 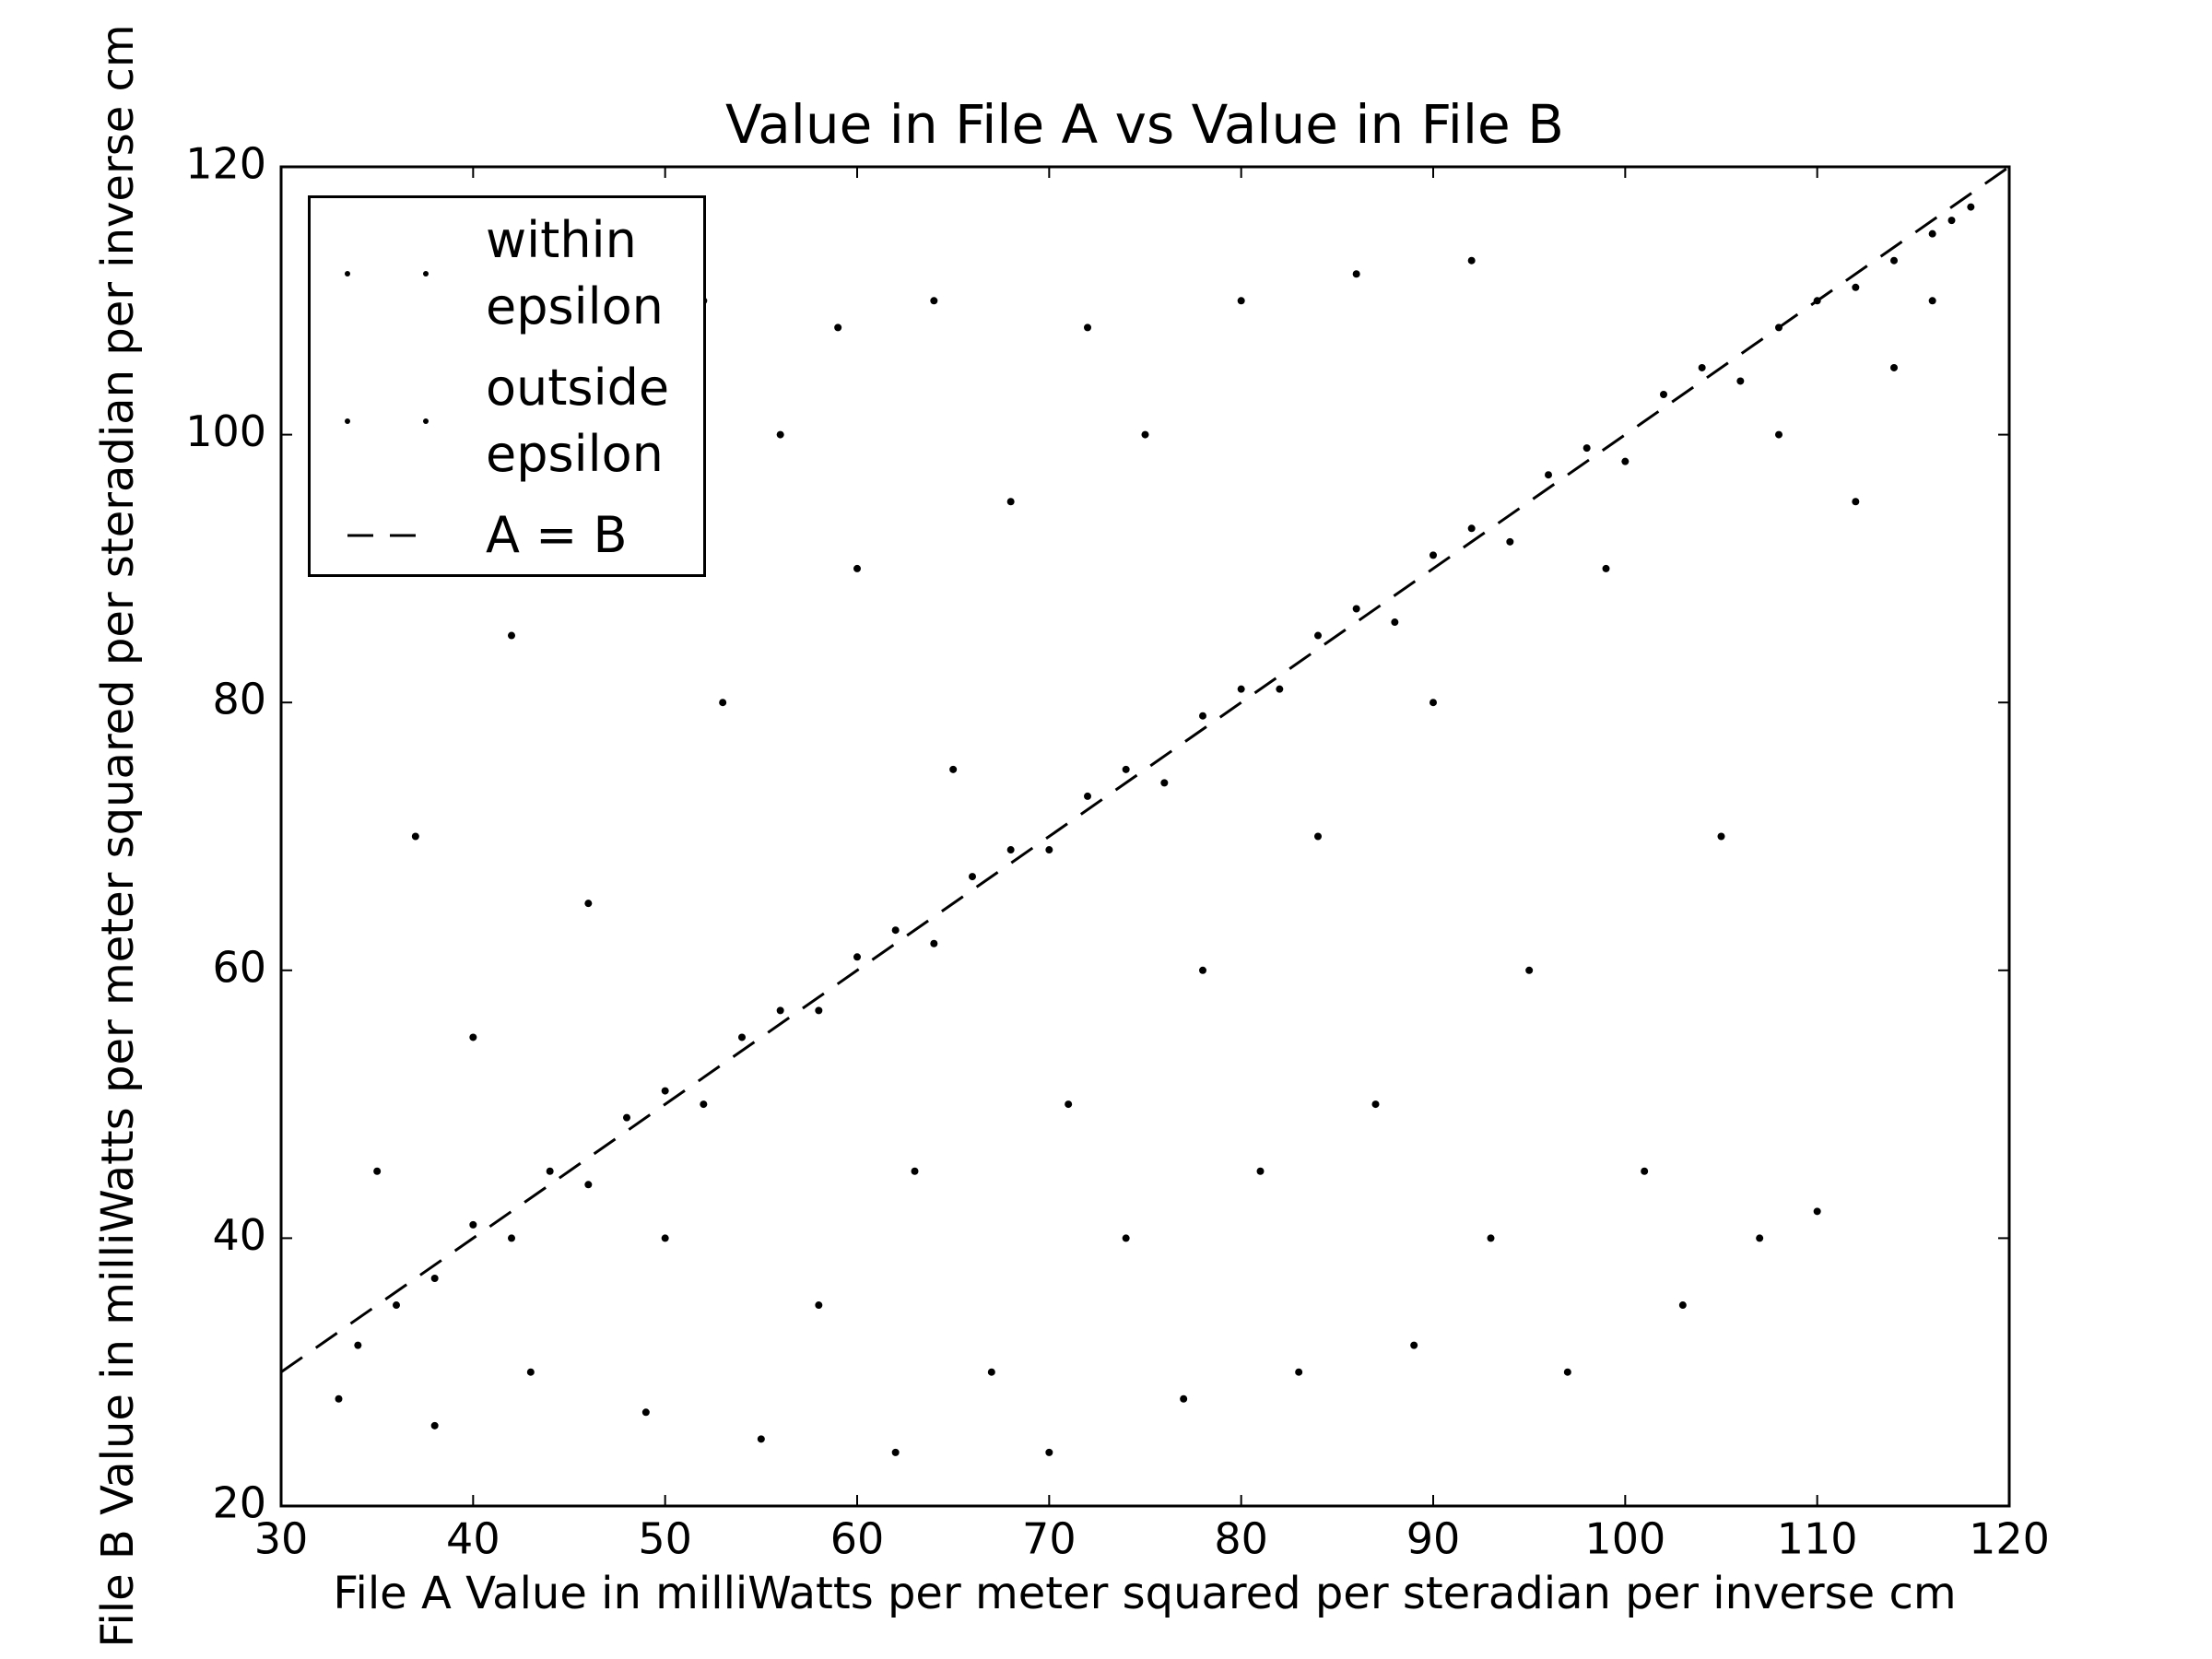 I want to click on legend-label: outside epsilon, so click(x=578, y=421).